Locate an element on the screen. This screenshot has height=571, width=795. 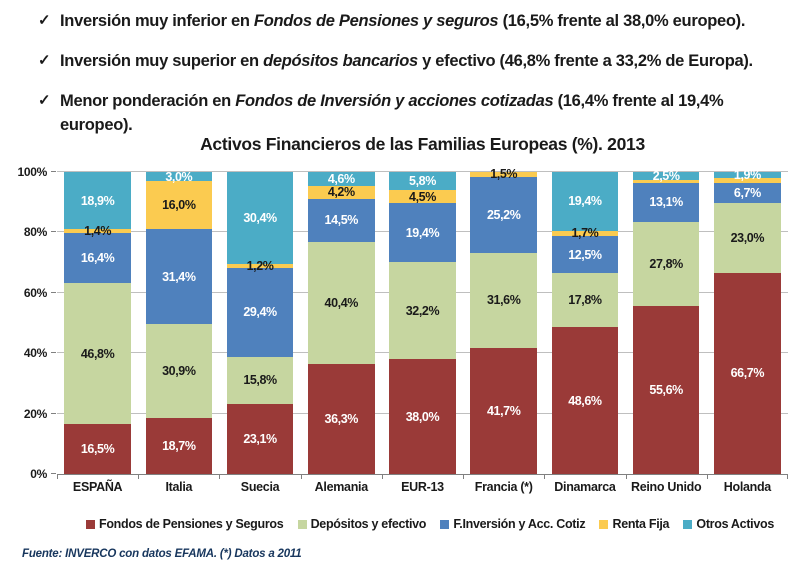
bar-column: 18,7% 30,9% 31,4% 16,0% 3,0% is located at coordinates (178, 322).